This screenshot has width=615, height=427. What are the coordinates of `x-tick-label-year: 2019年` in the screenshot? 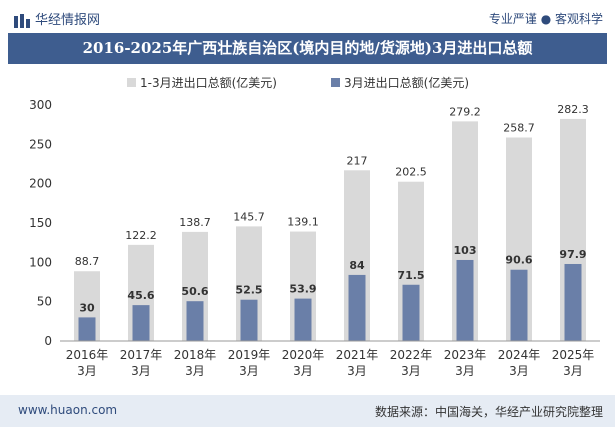 It's located at (249, 355).